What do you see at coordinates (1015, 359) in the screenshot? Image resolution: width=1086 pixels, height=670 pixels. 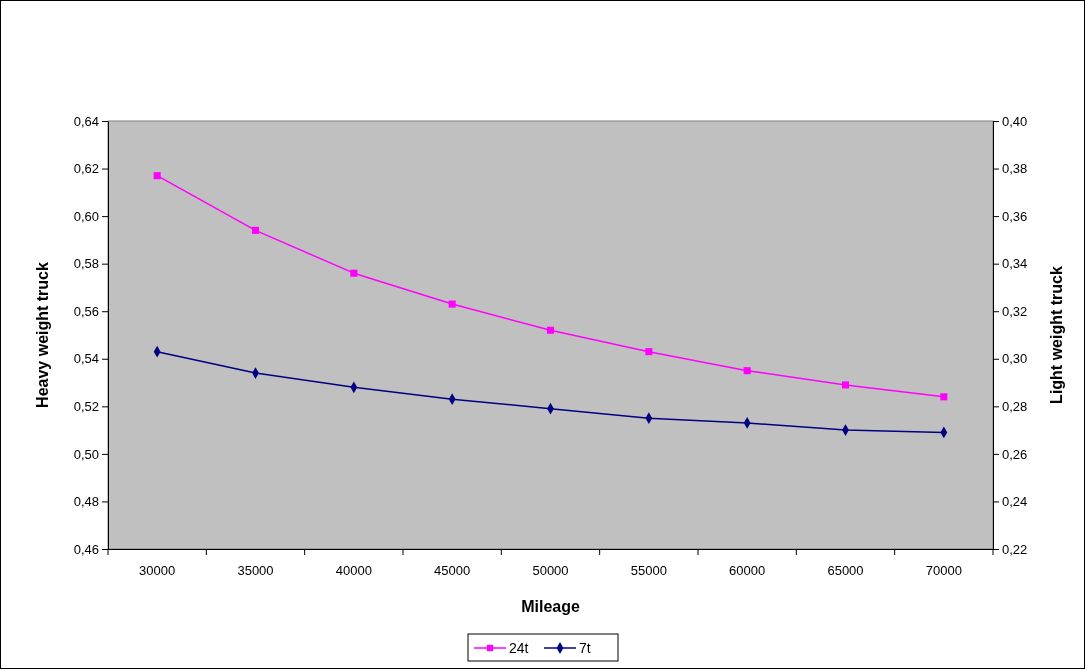 I see `y2-tick-label: 0,30` at bounding box center [1015, 359].